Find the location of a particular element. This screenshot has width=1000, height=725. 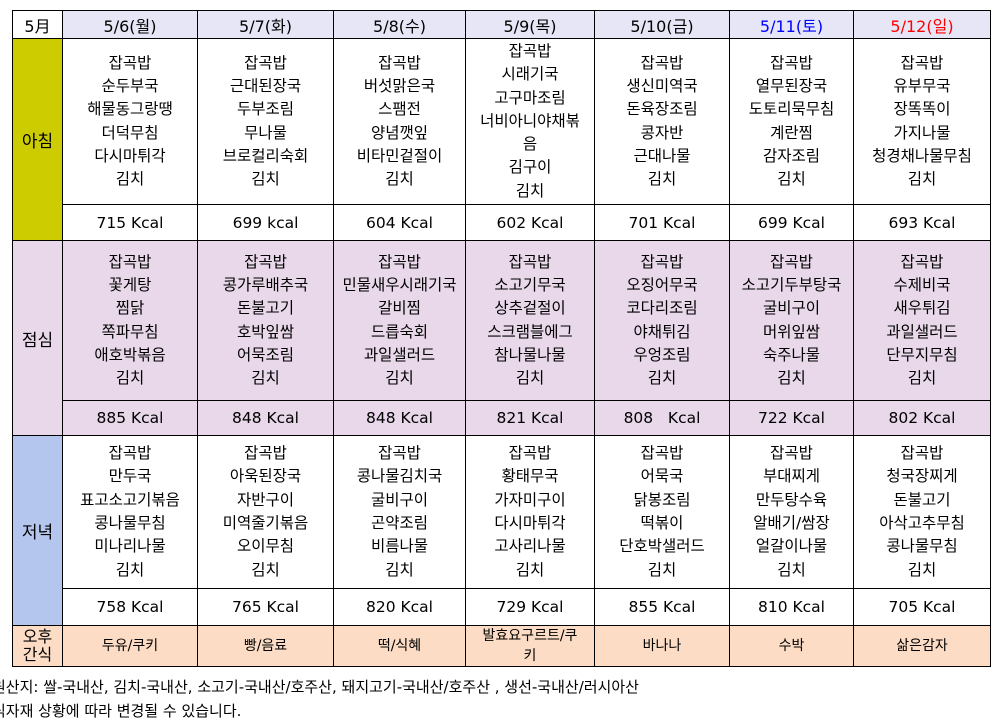

menu-item: 만두국 is located at coordinates (130, 476).